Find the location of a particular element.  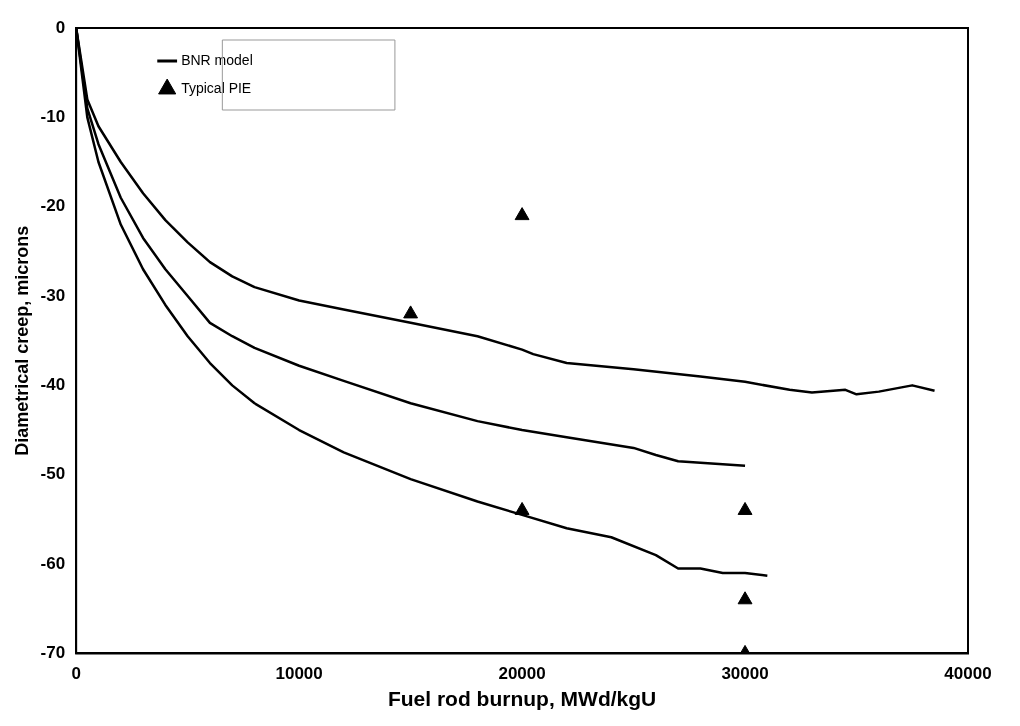

legend-label: Typical PIE is located at coordinates (216, 87).